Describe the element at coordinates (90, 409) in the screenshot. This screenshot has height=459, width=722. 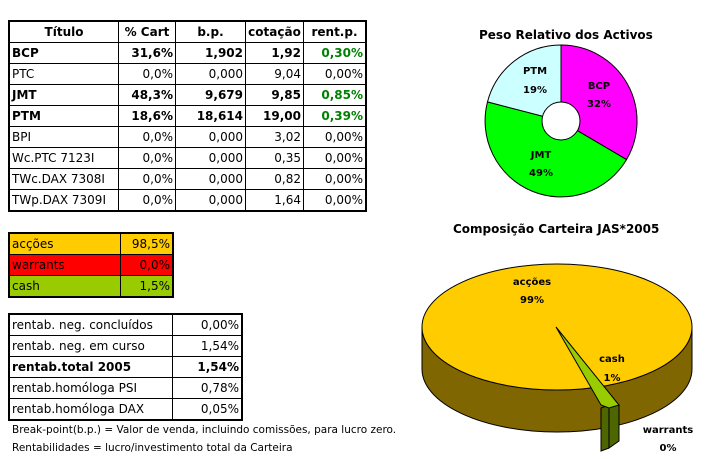
I see `returns-label: rentab.homóloga DAX` at that location.